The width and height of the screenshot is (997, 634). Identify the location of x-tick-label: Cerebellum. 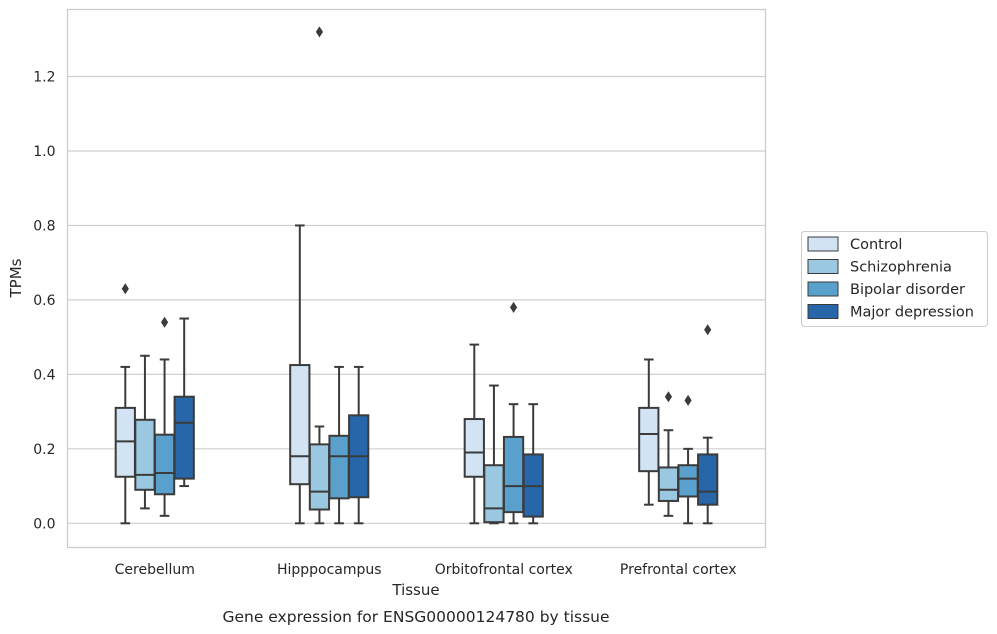
(155, 570).